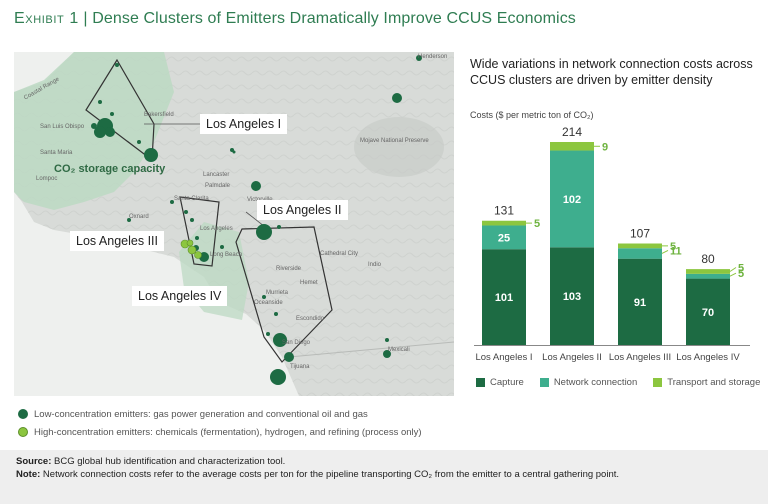 This screenshot has width=768, height=504. Describe the element at coordinates (302, 210) in the screenshot. I see `cluster-label-la2: Los Angeles II` at that location.